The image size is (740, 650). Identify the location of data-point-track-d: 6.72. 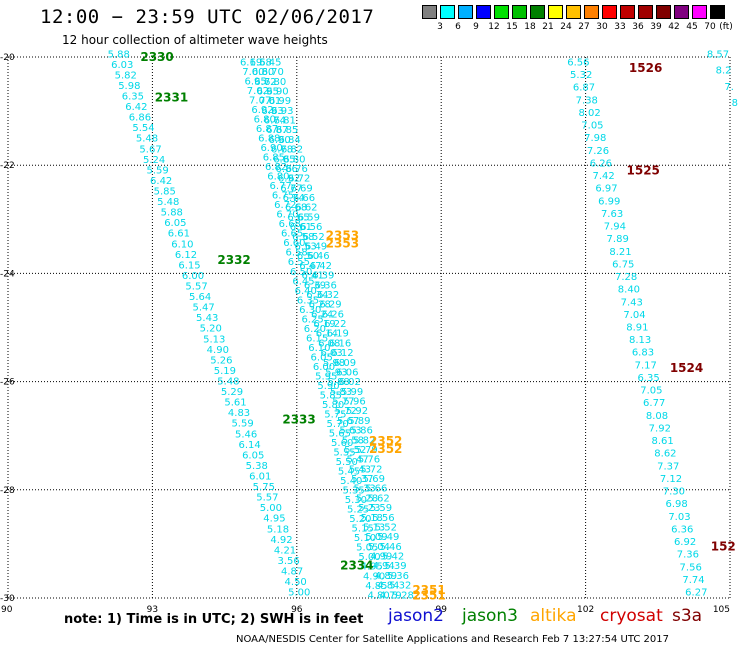
(299, 179).